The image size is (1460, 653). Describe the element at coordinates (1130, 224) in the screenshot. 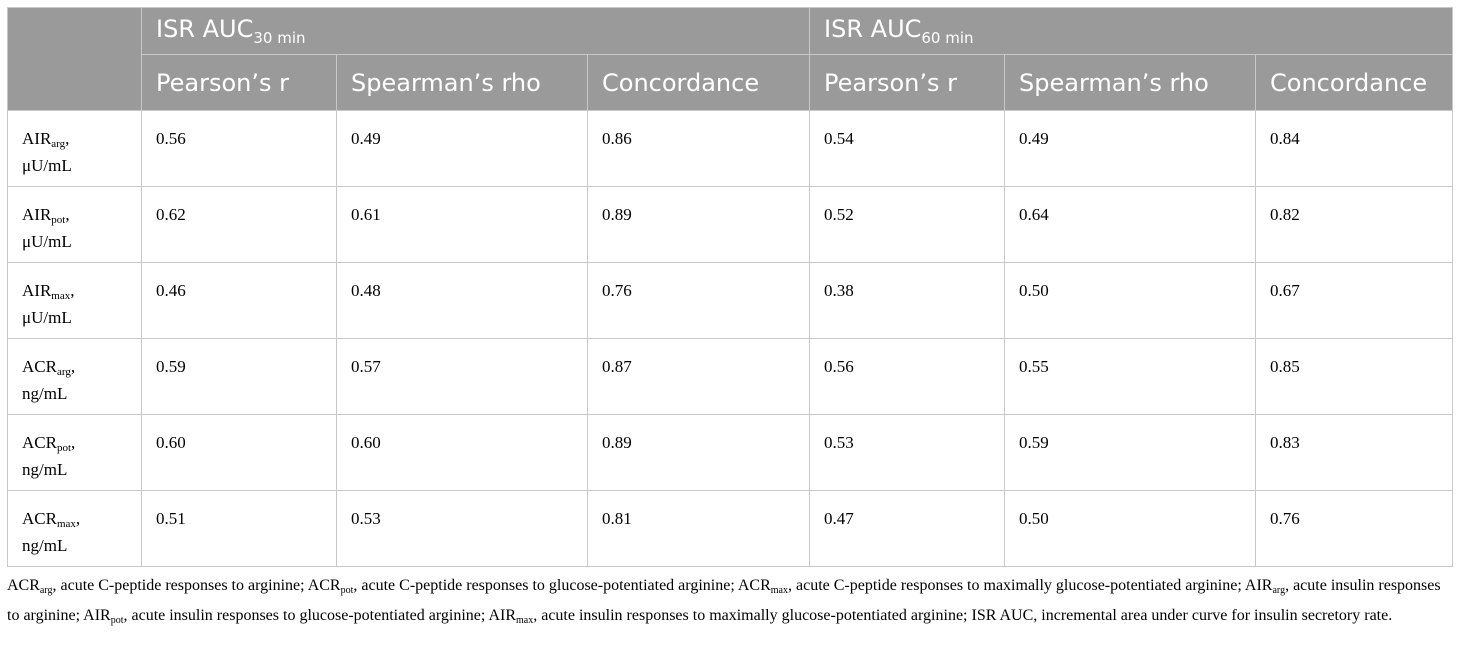

I see `table-cell: 0.64` at that location.